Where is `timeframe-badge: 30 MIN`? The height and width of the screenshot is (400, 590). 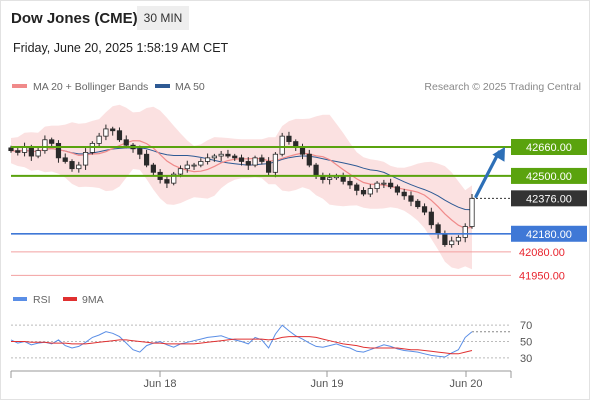 timeframe-badge: 30 MIN is located at coordinates (163, 18).